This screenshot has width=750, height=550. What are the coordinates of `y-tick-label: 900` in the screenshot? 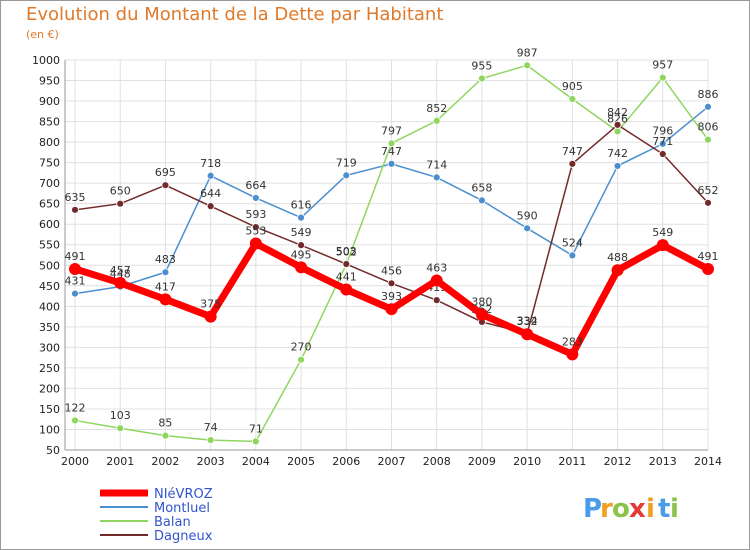 It's located at (49, 101).